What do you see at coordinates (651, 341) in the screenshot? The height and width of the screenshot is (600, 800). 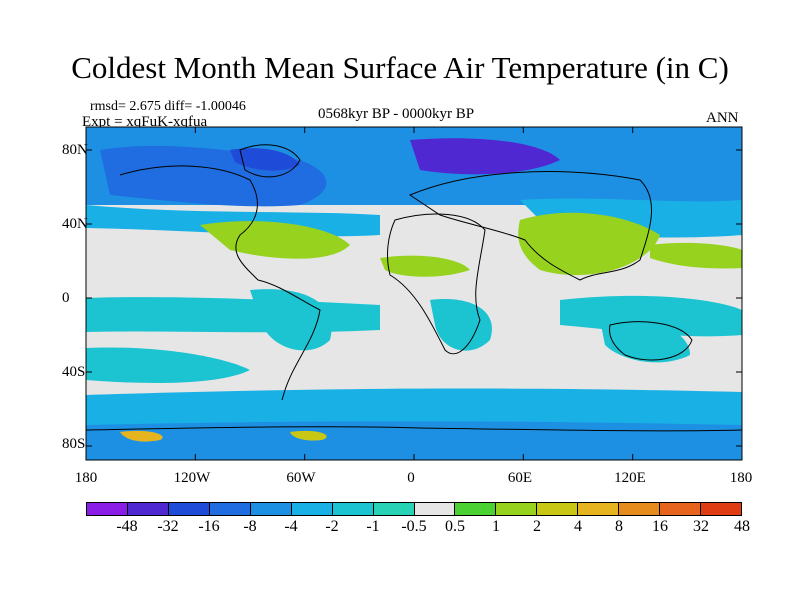 I see `australia-coast` at bounding box center [651, 341].